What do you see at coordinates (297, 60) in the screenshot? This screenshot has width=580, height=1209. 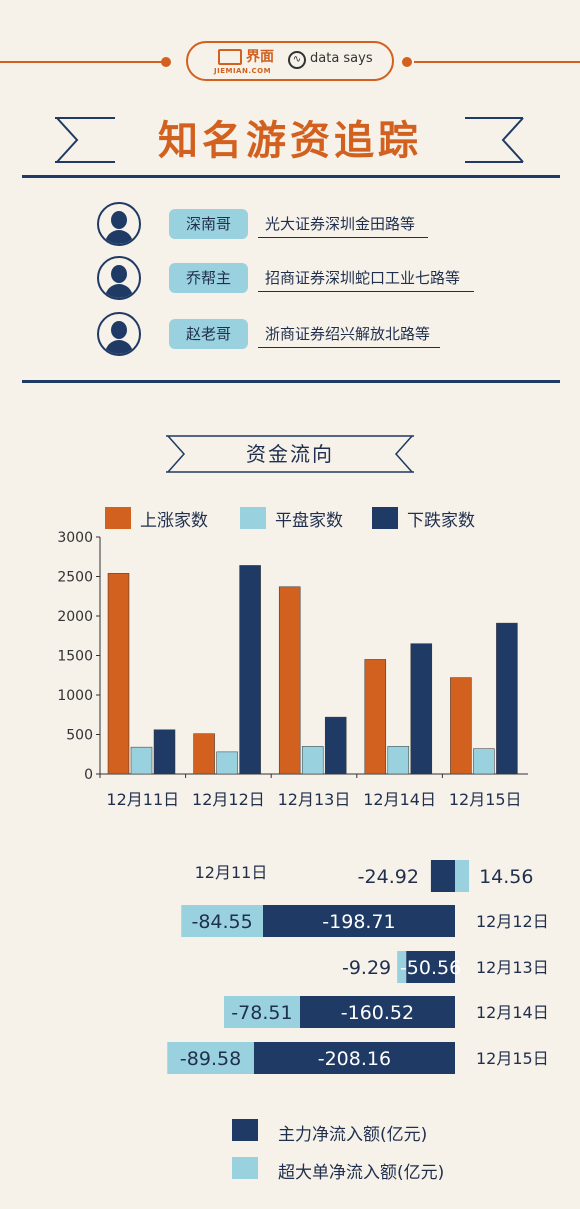 I see `data-says-icon: ∿` at bounding box center [297, 60].